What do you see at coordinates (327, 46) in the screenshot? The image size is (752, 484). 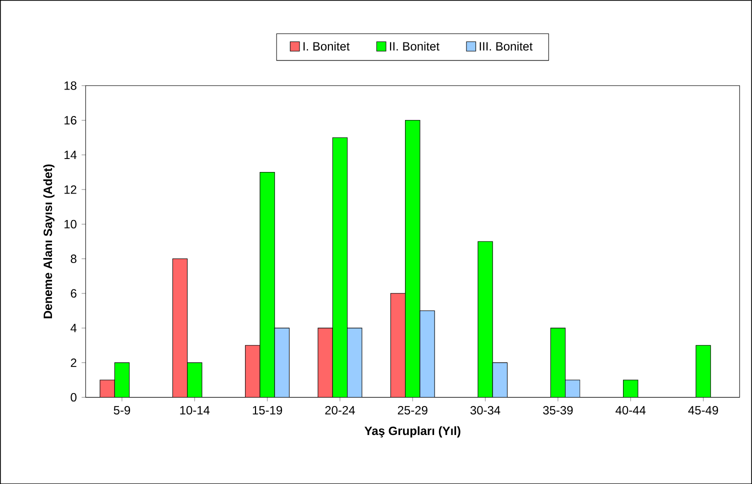 I see `legend-label: I. Bonitet` at bounding box center [327, 46].